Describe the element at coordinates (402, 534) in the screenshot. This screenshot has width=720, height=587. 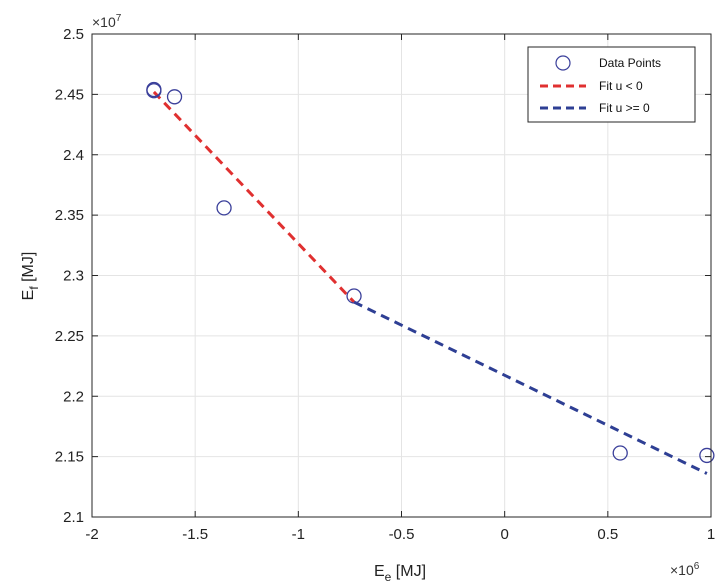
I see `x-tick-label: -0.5` at that location.